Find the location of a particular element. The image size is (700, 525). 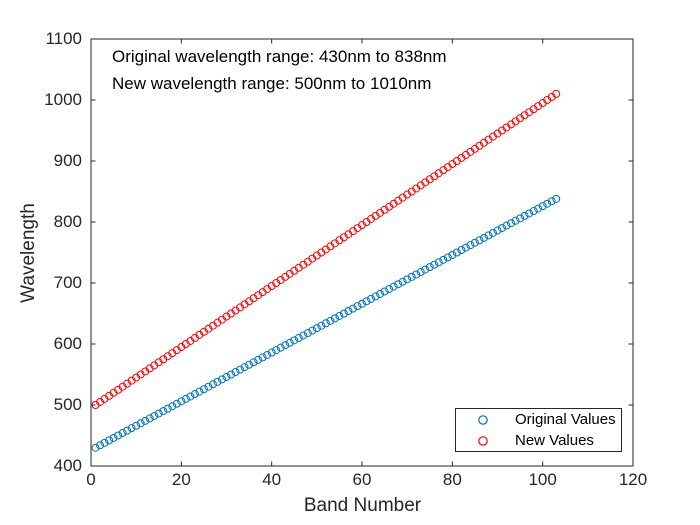

x-tick-label: 80 is located at coordinates (452, 479).